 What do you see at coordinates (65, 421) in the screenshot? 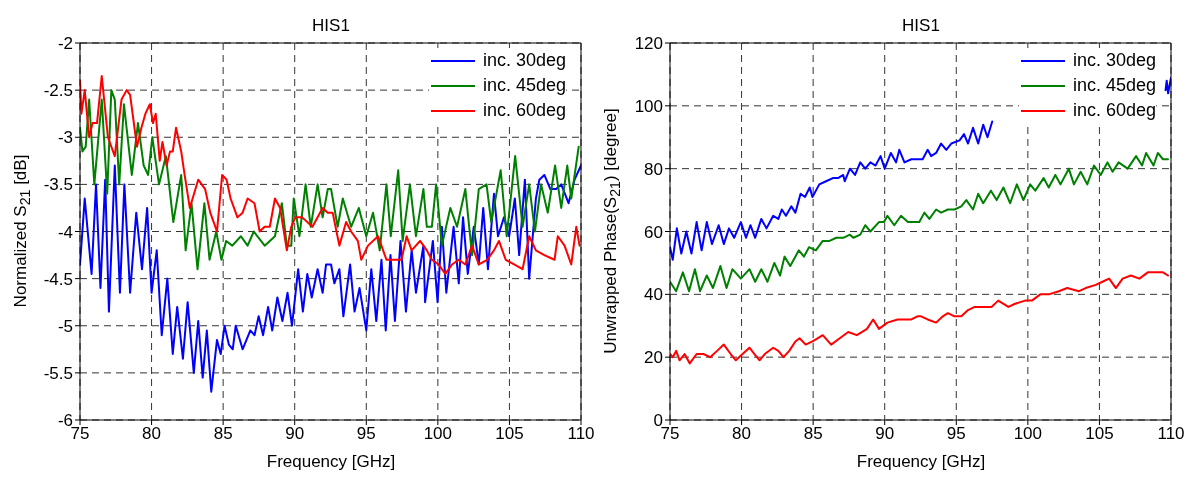
I see `y-tick-label: -6` at bounding box center [65, 421].